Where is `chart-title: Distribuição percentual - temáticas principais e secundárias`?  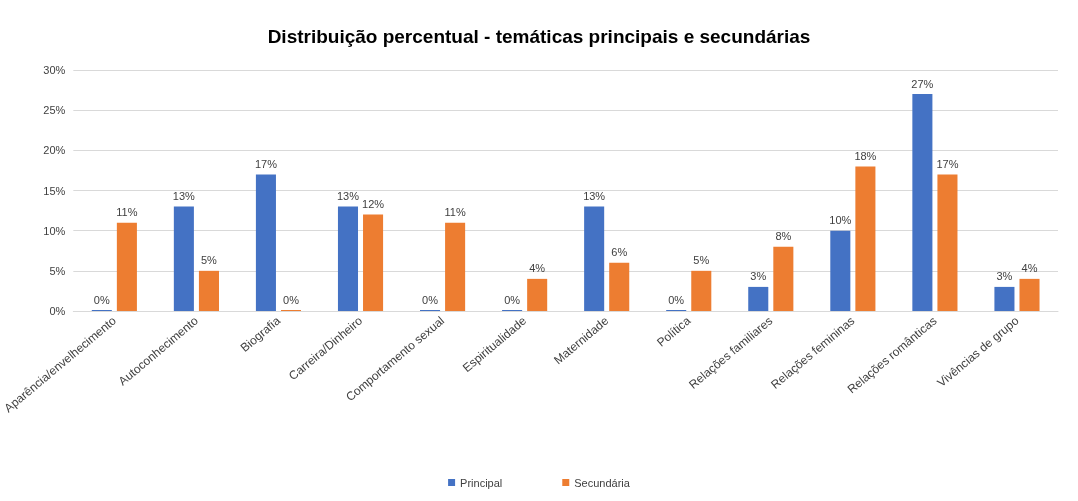
chart-title: Distribuição percentual - temáticas principais e secundárias is located at coordinates (539, 36).